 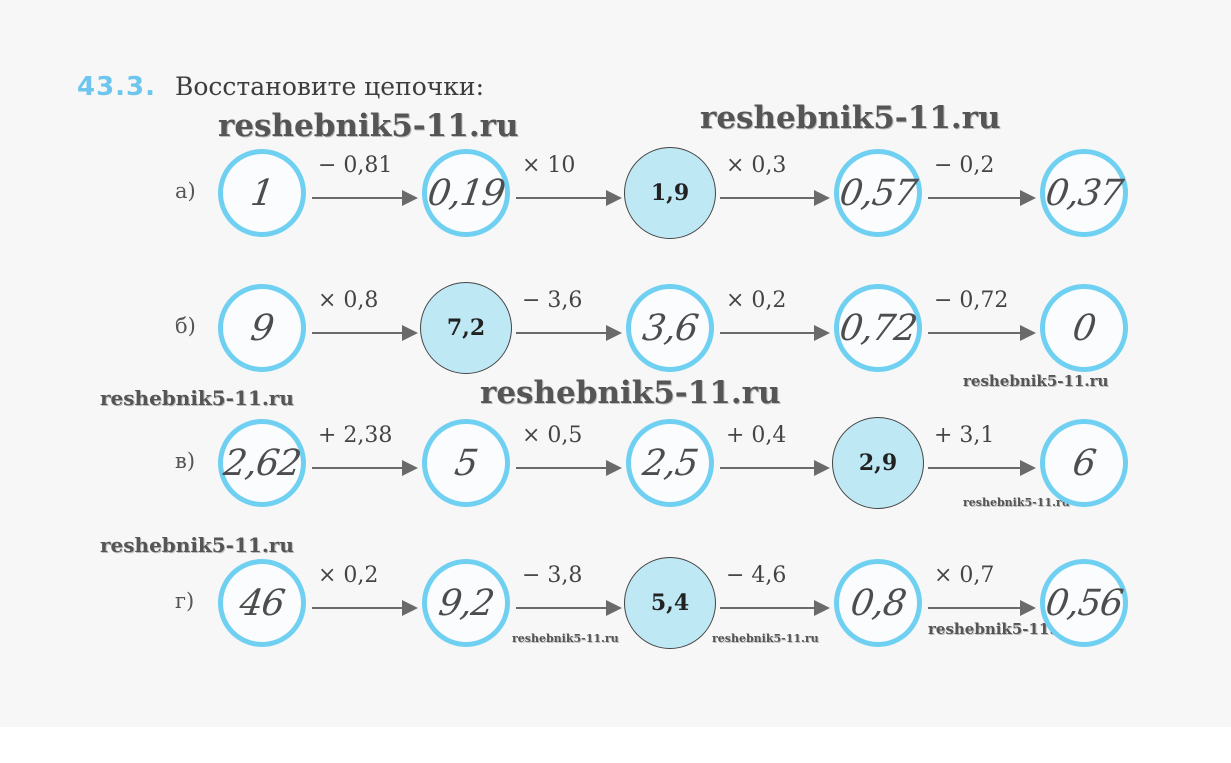 I want to click on answer-circle: 9, so click(x=262, y=328).